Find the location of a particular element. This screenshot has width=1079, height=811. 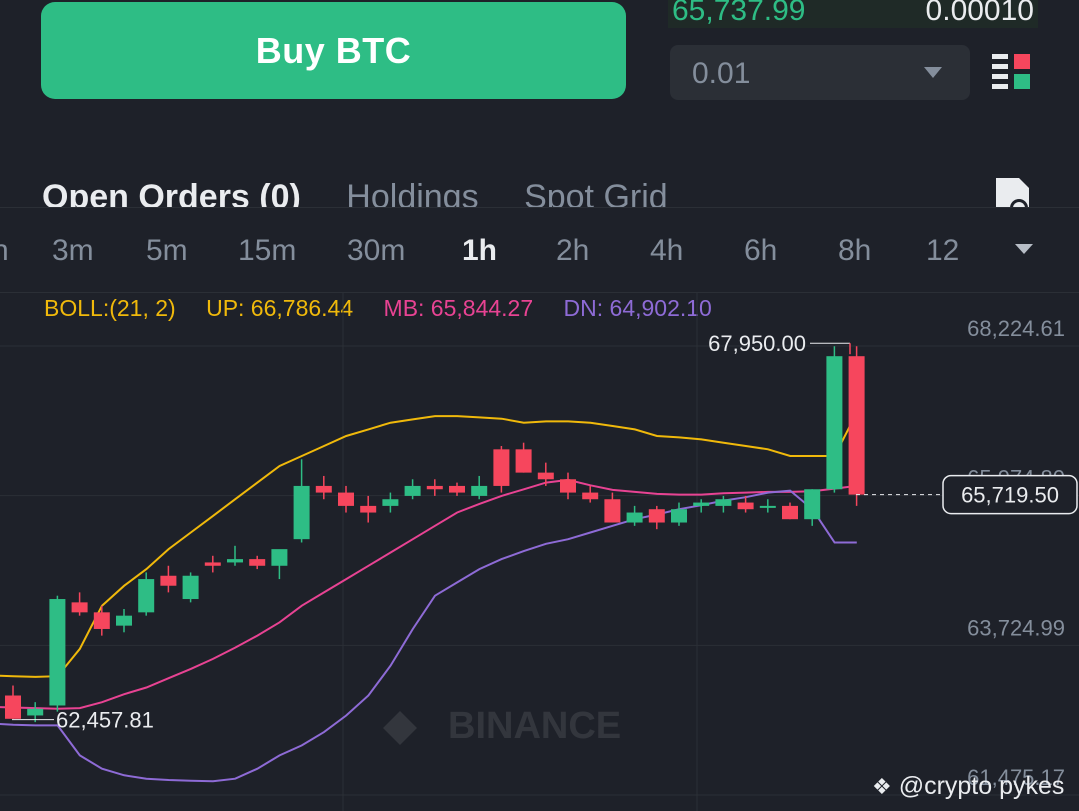

price-axis-label: 61,475.17 is located at coordinates (1016, 777).